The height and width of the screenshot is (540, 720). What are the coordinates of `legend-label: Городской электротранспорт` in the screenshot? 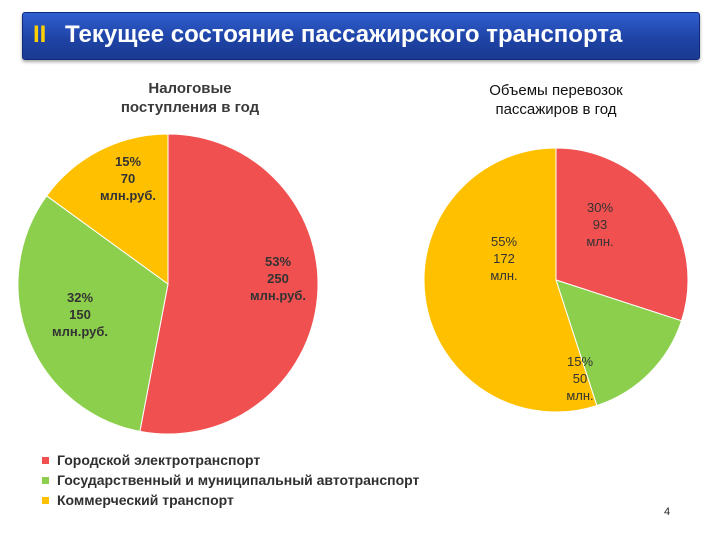 It's located at (159, 460).